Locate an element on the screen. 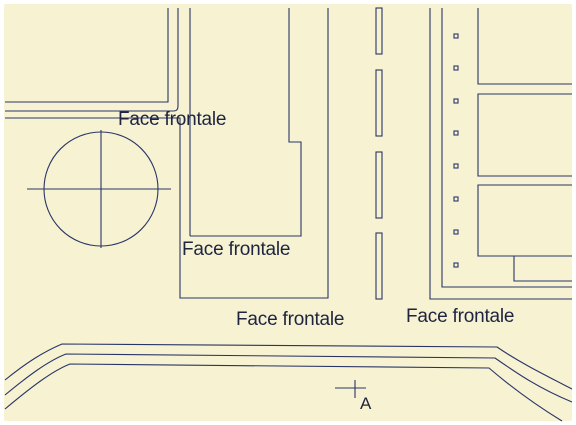 Image resolution: width=576 pixels, height=425 pixels. left-wall-outer is located at coordinates (87, 55).